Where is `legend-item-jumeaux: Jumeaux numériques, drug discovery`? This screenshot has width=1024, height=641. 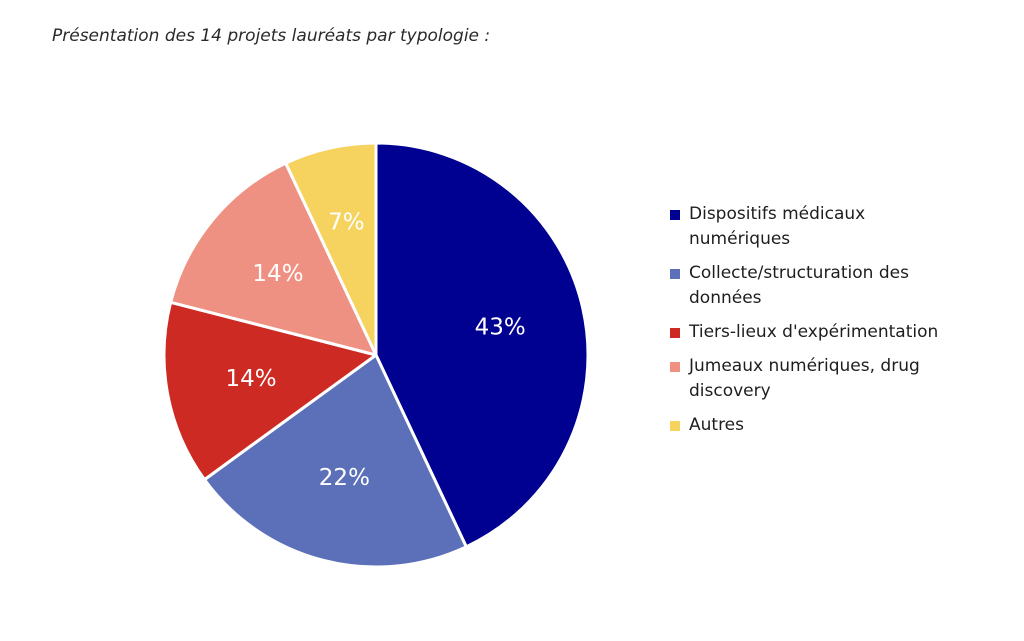
legend-item-jumeaux: Jumeaux numériques, drug discovery is located at coordinates (820, 379).